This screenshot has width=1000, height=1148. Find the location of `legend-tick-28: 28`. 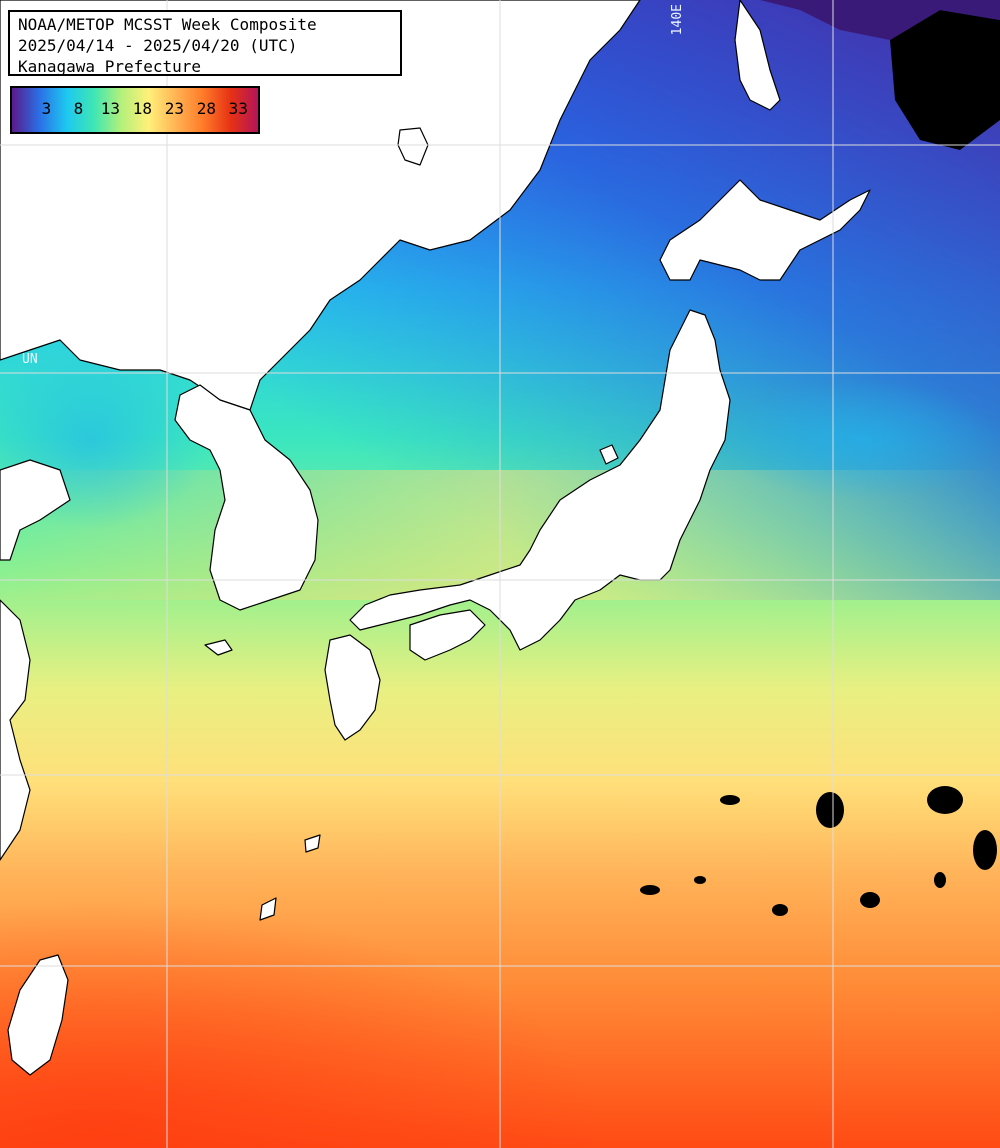

legend-tick-28: 28 is located at coordinates (206, 108).